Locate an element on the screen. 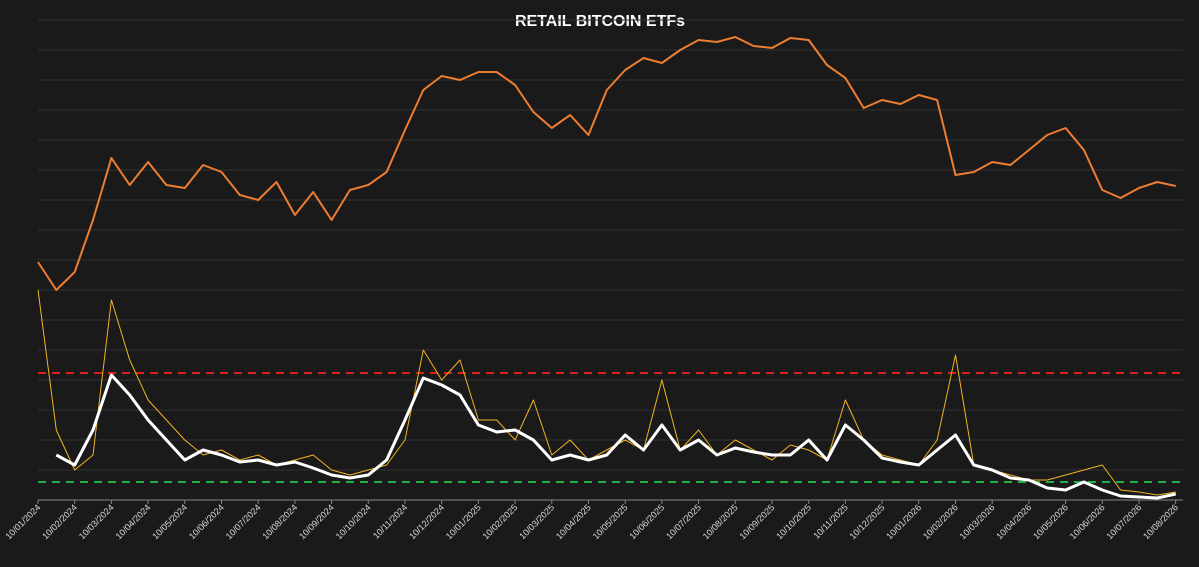  chart-title: RETAIL BITCOIN ETFs is located at coordinates (600, 21).